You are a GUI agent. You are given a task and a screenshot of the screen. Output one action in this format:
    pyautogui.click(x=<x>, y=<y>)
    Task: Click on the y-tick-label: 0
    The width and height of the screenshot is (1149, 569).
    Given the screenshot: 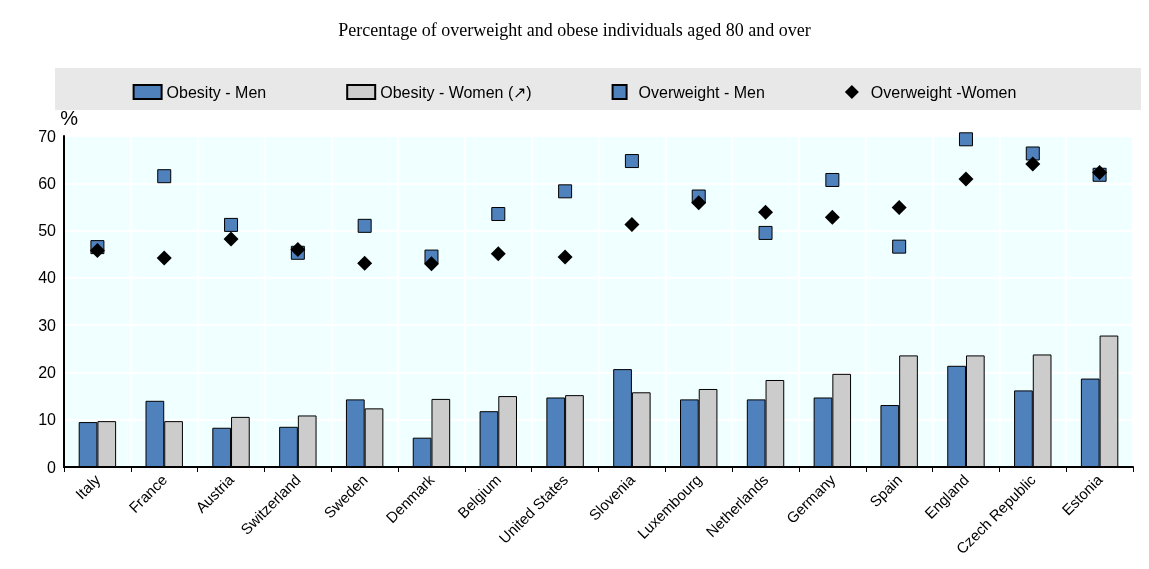 What is the action you would take?
    pyautogui.click(x=52, y=467)
    